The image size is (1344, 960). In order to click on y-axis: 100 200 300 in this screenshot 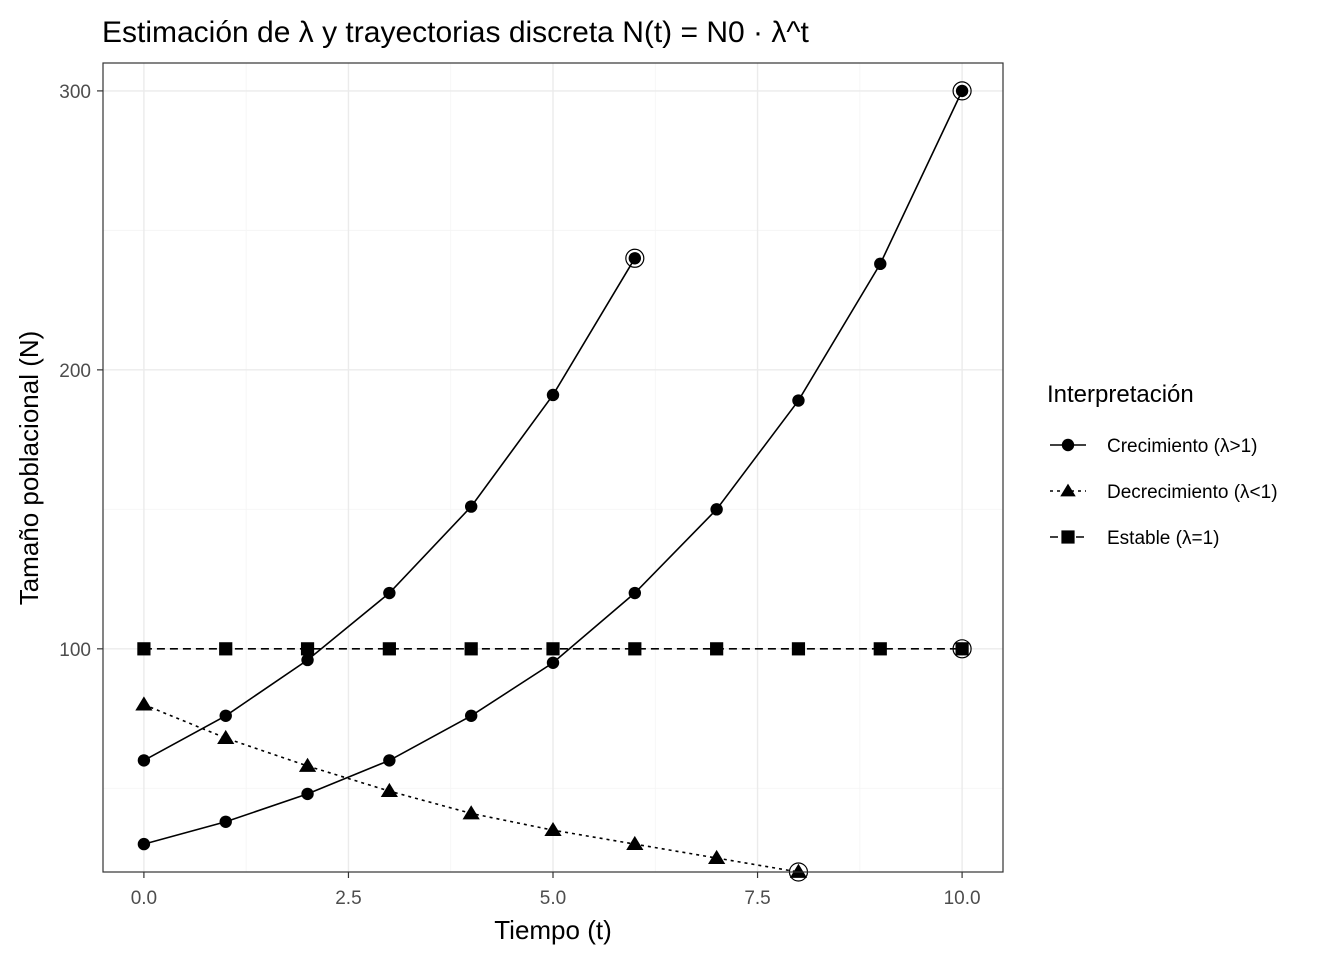, I will do `click(81, 371)`.